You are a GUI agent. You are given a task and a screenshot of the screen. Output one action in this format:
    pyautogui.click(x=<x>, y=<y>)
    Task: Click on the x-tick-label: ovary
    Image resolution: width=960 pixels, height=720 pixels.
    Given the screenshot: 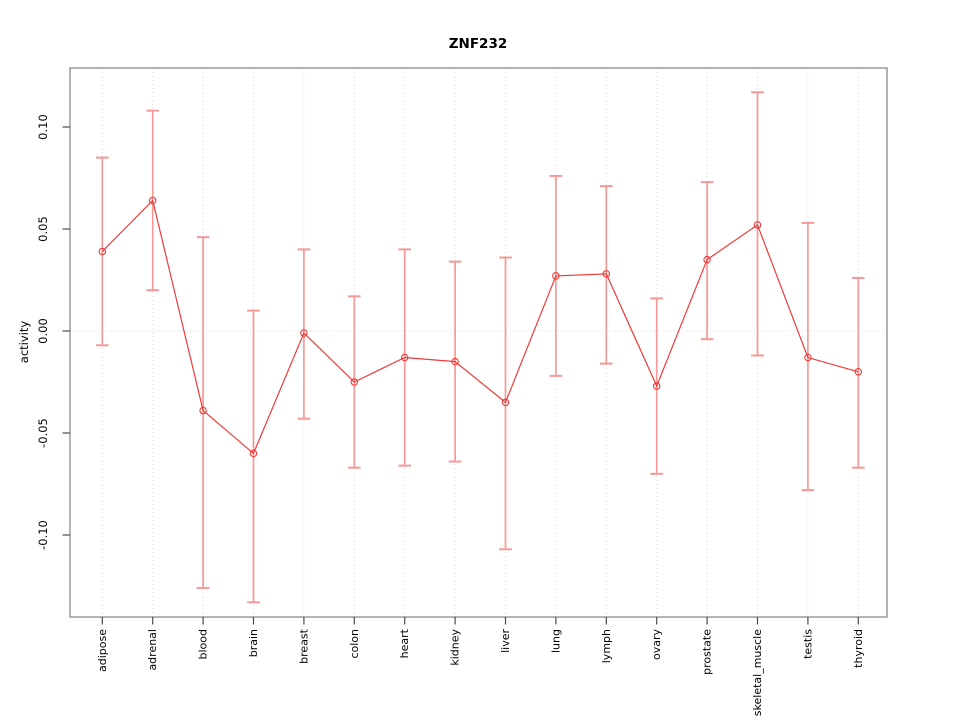 What is the action you would take?
    pyautogui.click(x=656, y=645)
    